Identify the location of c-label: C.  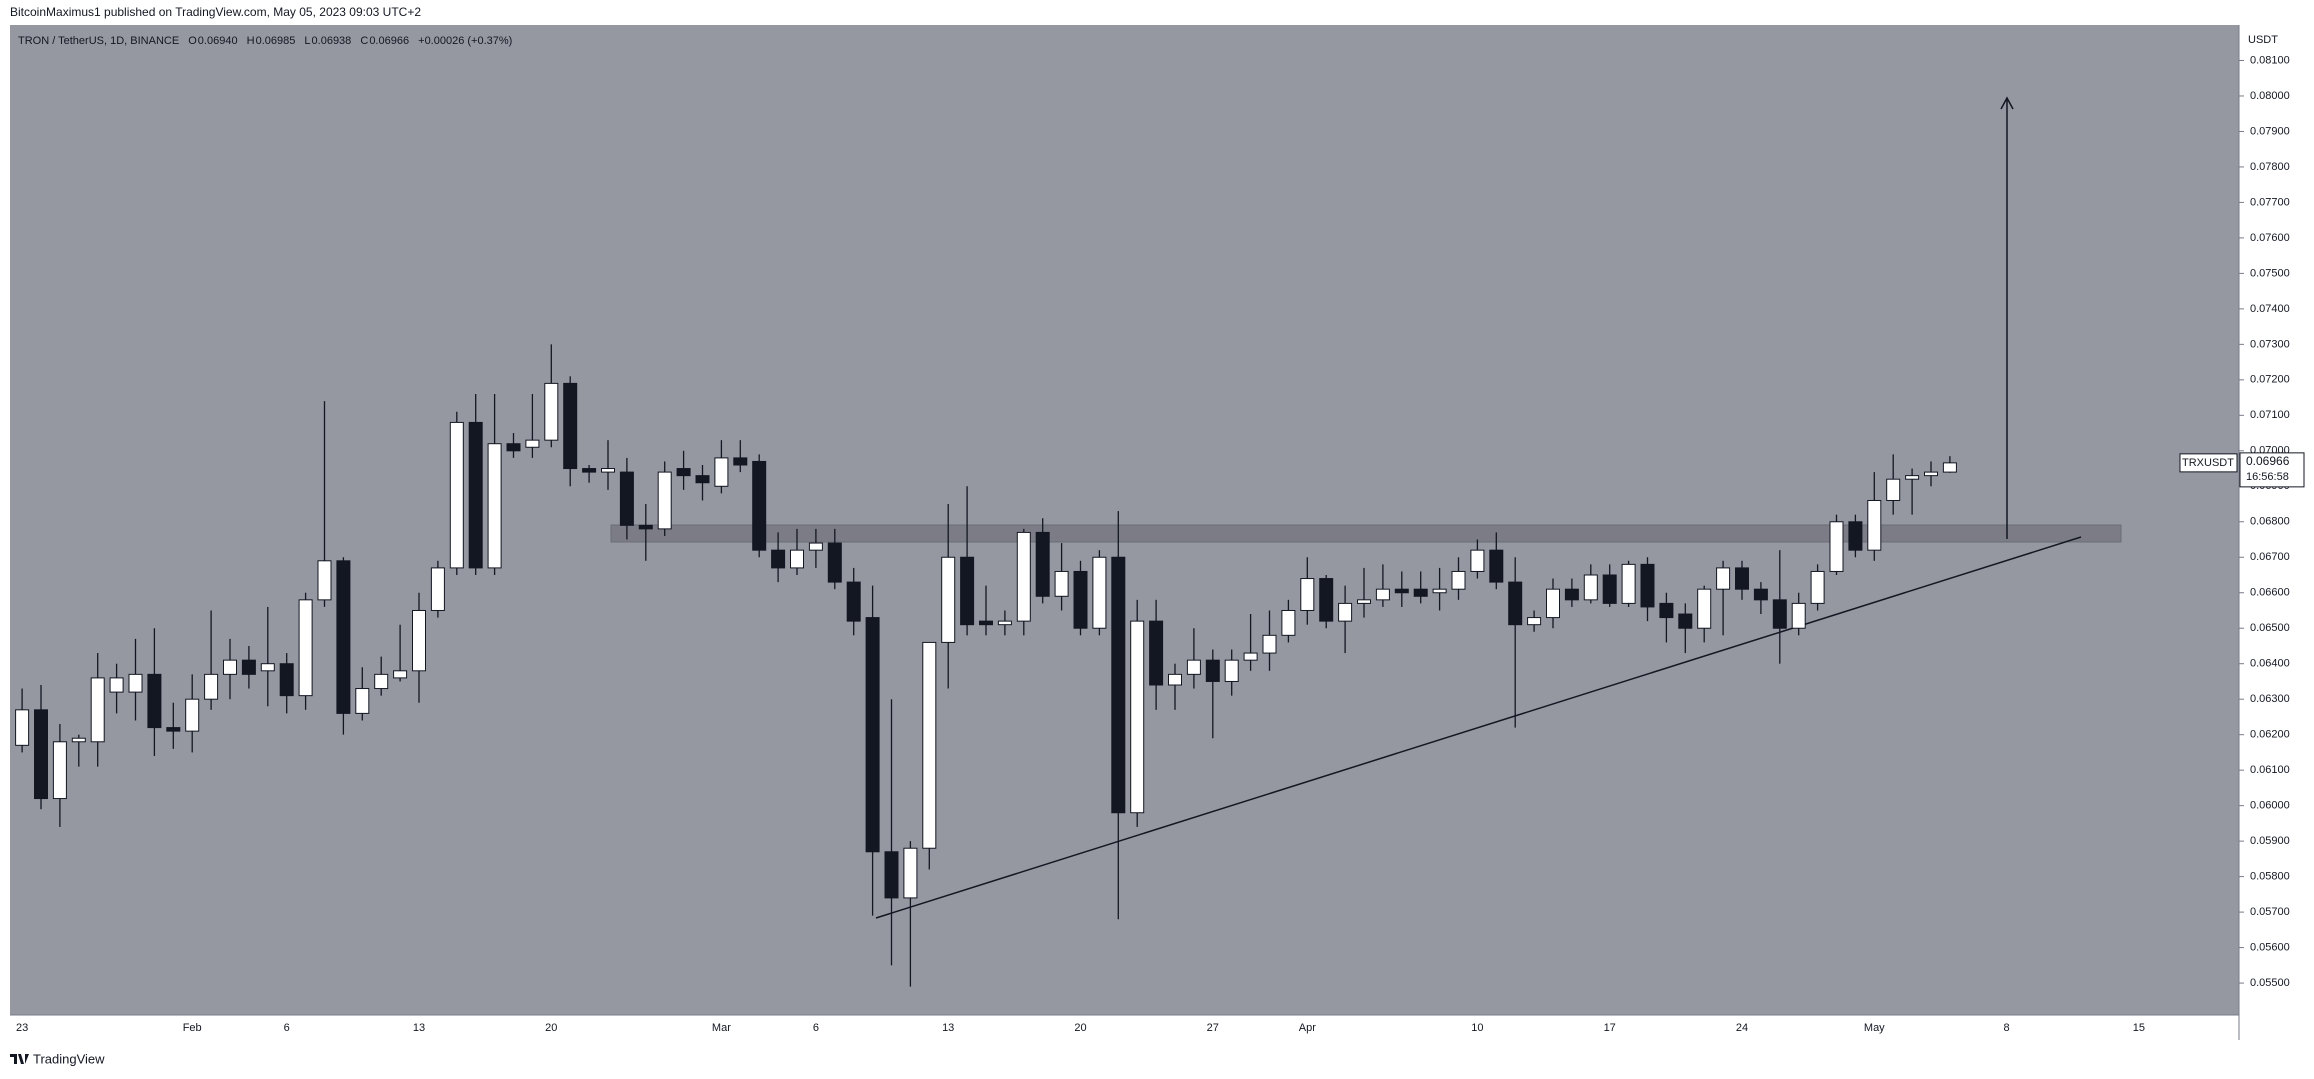
(364, 41).